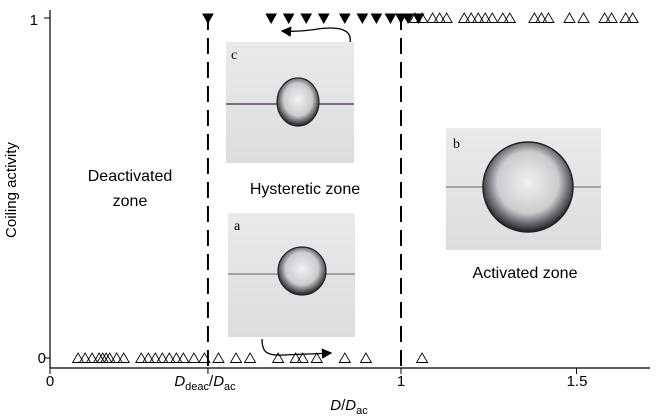  What do you see at coordinates (456, 144) in the screenshot?
I see `photo-letter-b: b` at bounding box center [456, 144].